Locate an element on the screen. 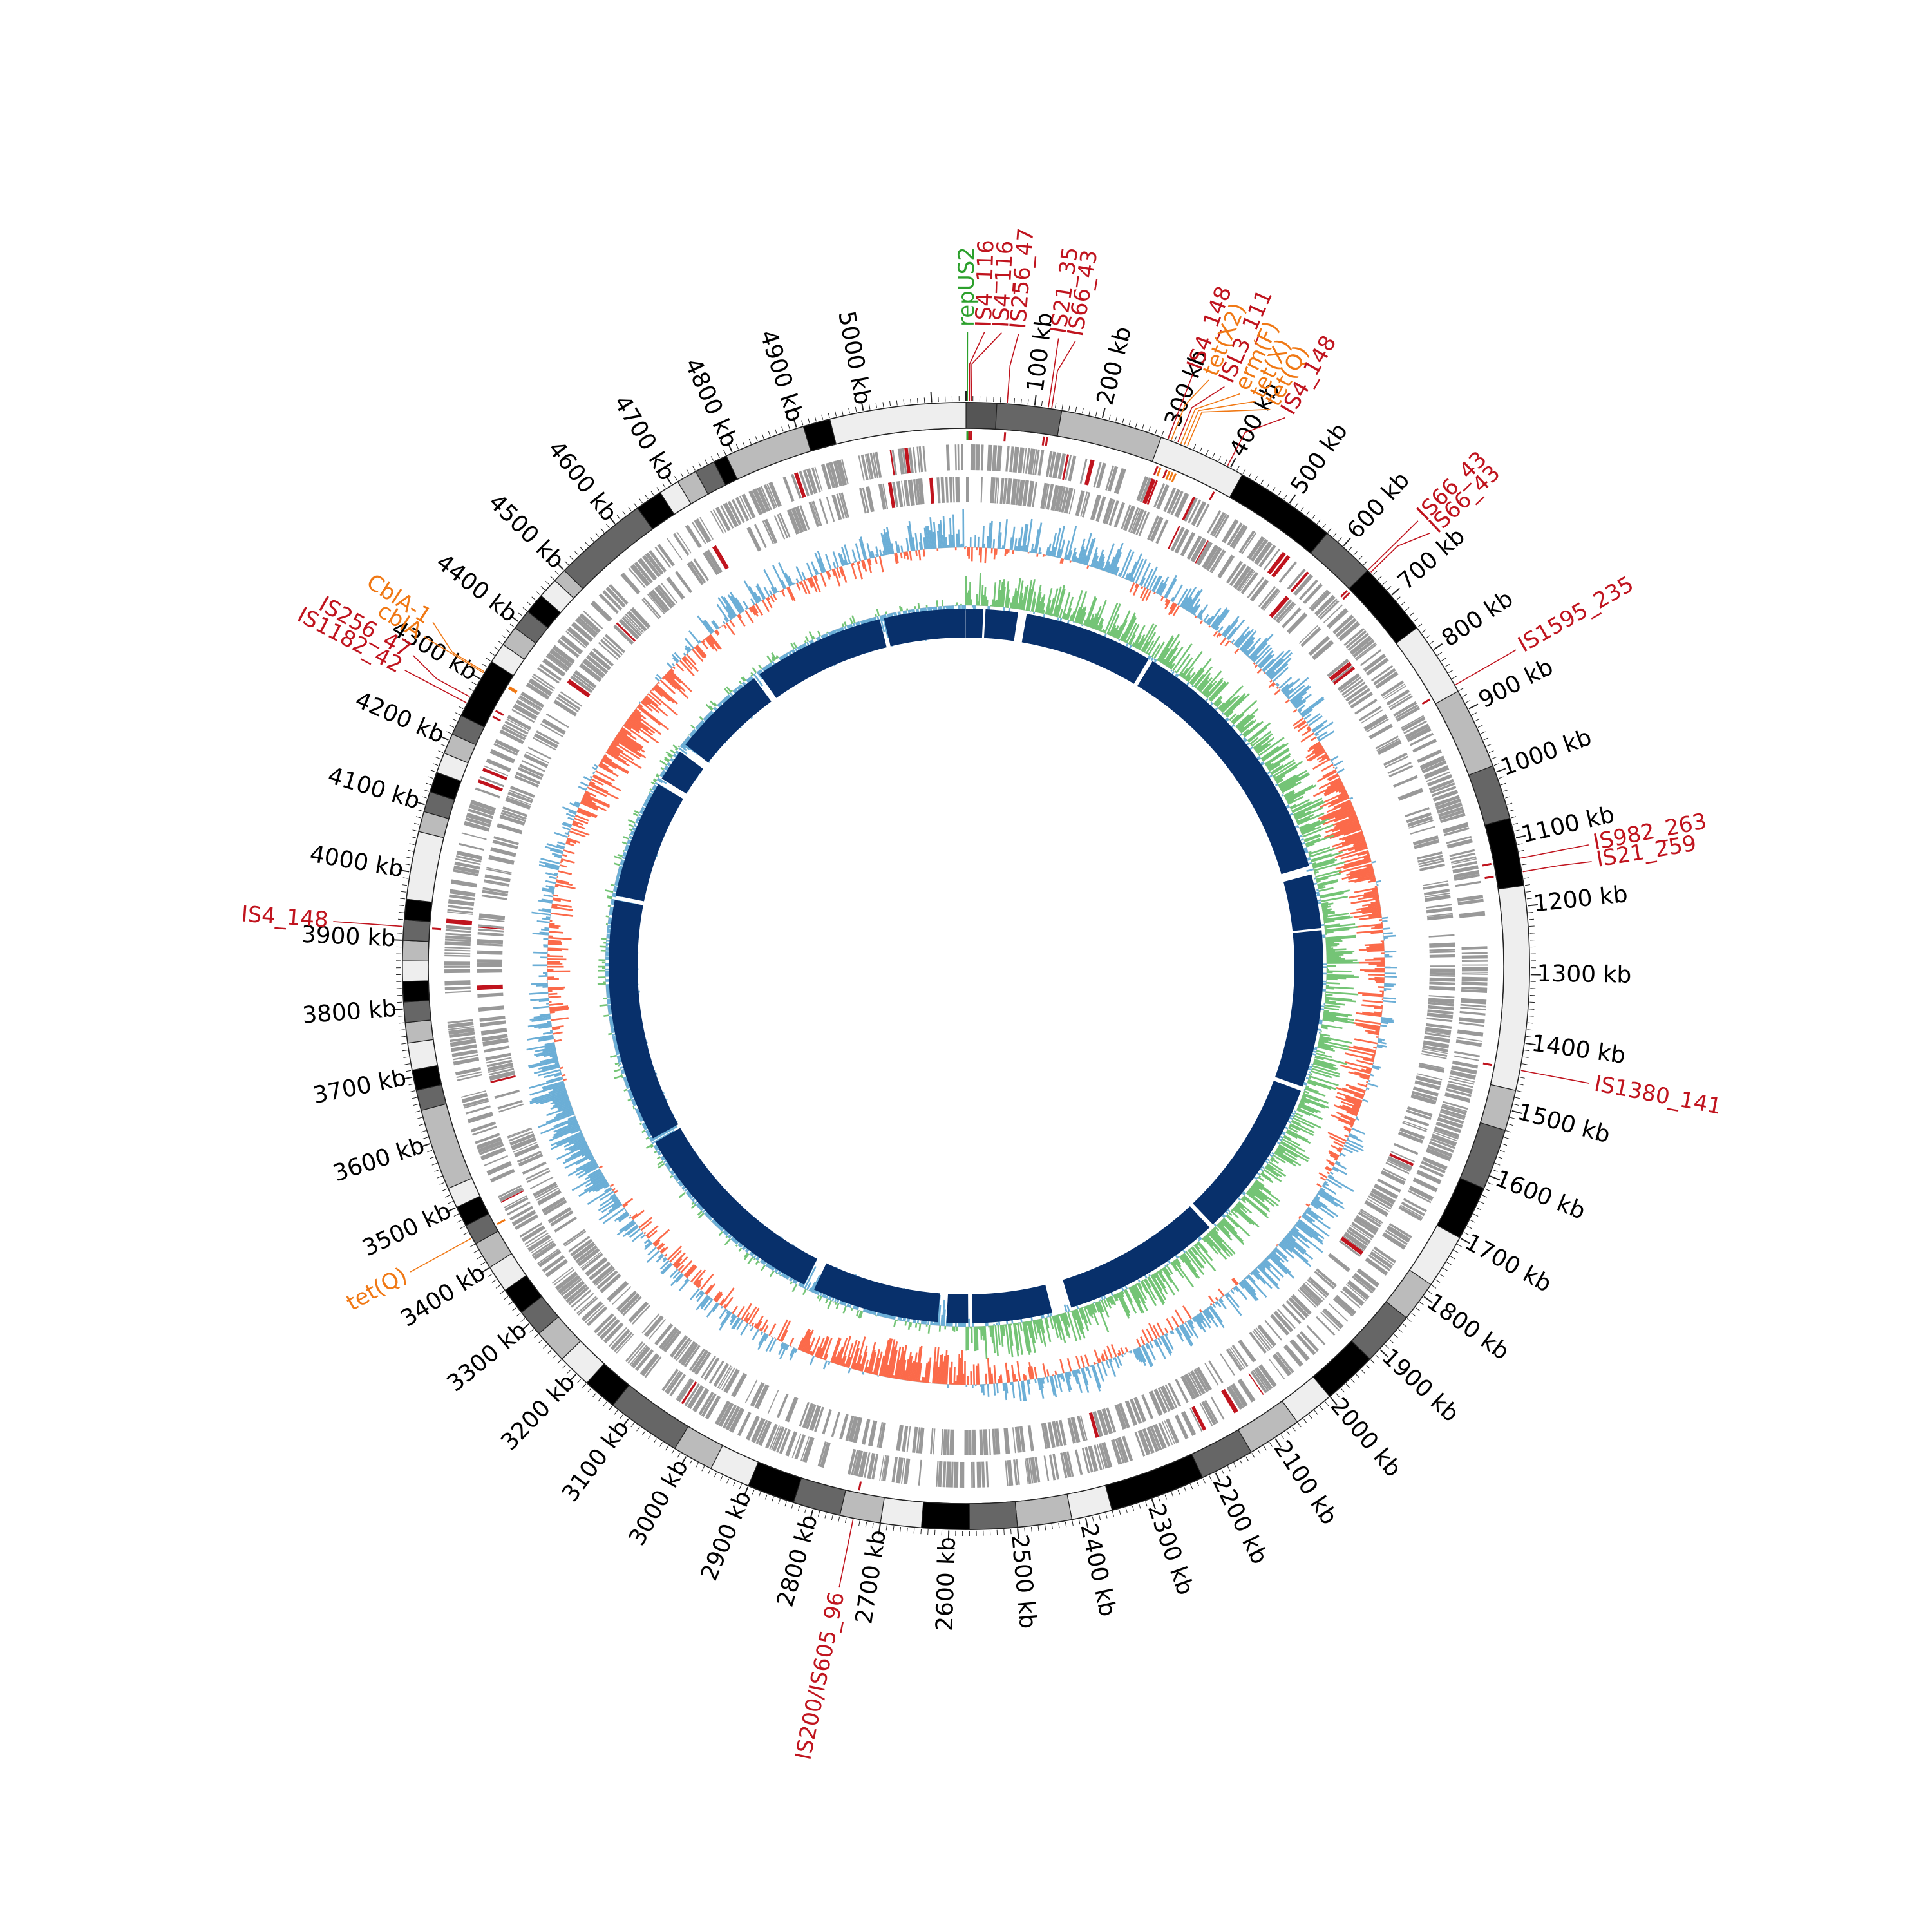  contig-segment is located at coordinates (447, 1146).